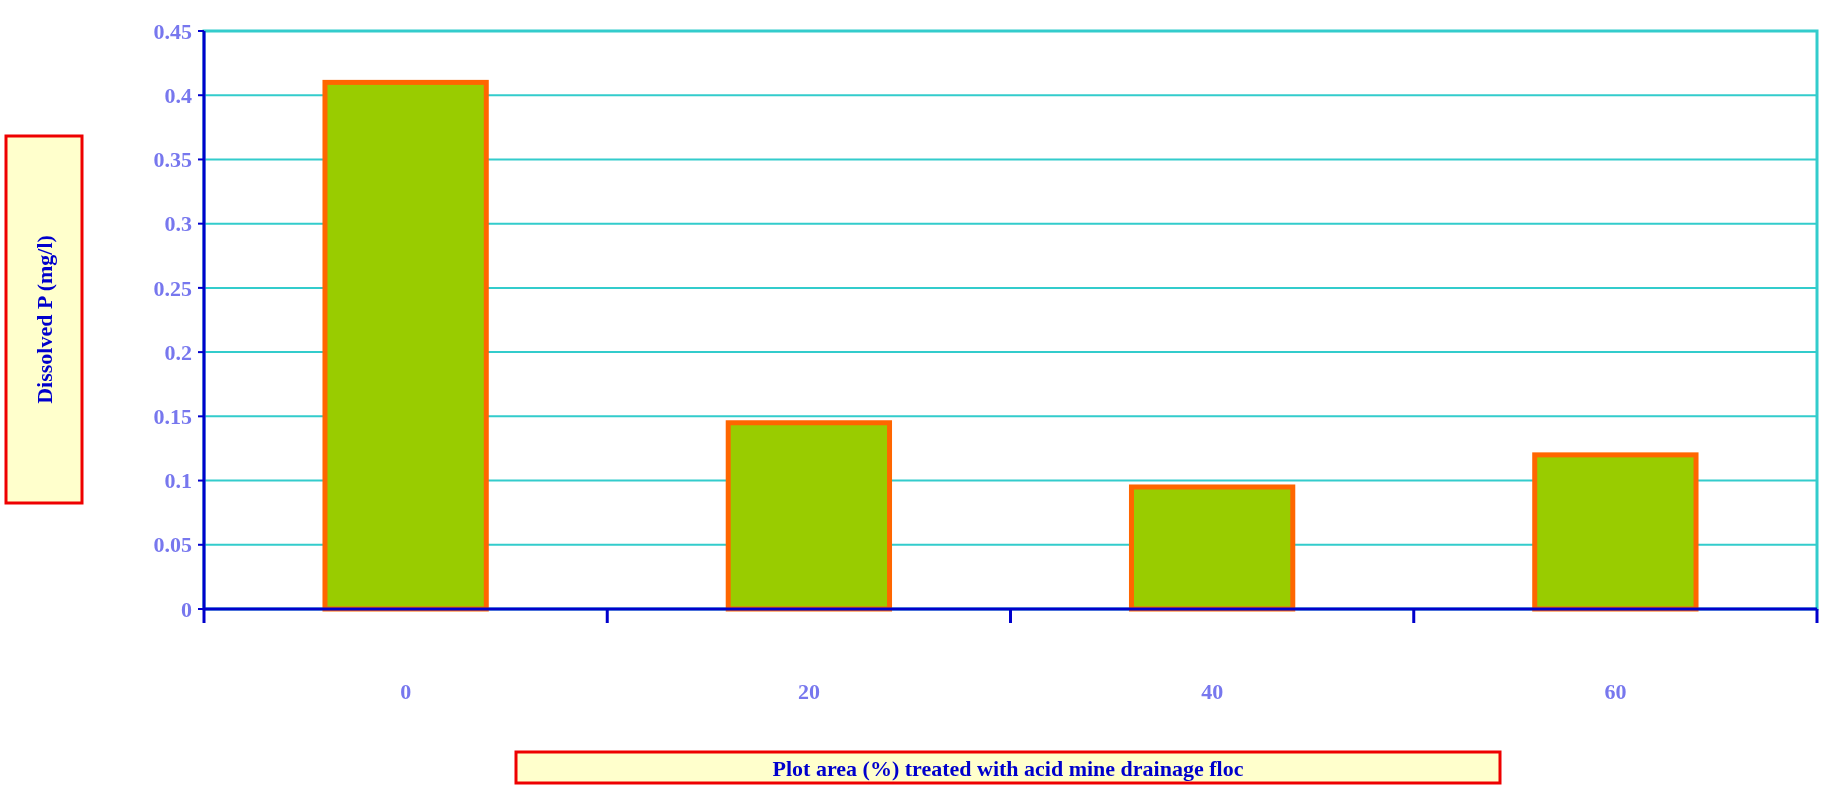  What do you see at coordinates (186, 609) in the screenshot?
I see `y-tick-label: 0` at bounding box center [186, 609].